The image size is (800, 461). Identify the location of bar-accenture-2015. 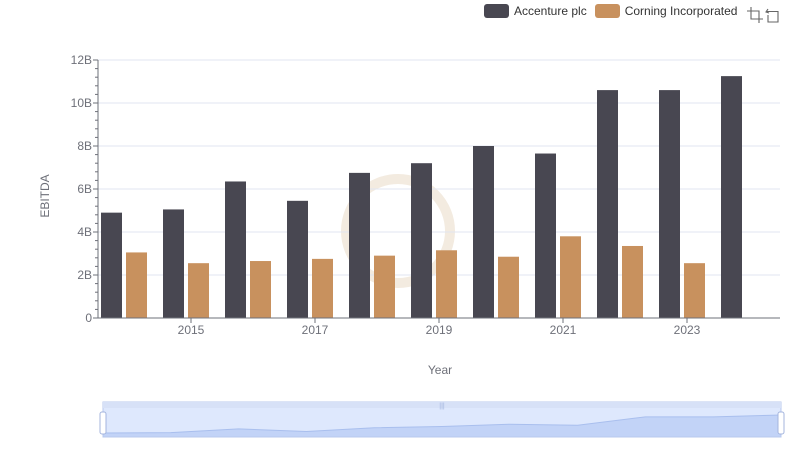
(173, 263).